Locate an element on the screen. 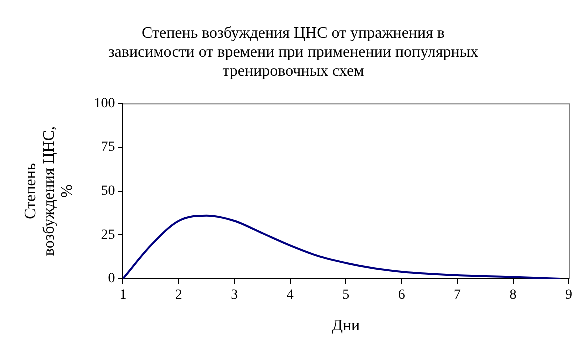  x-tick-label: 7 is located at coordinates (458, 296).